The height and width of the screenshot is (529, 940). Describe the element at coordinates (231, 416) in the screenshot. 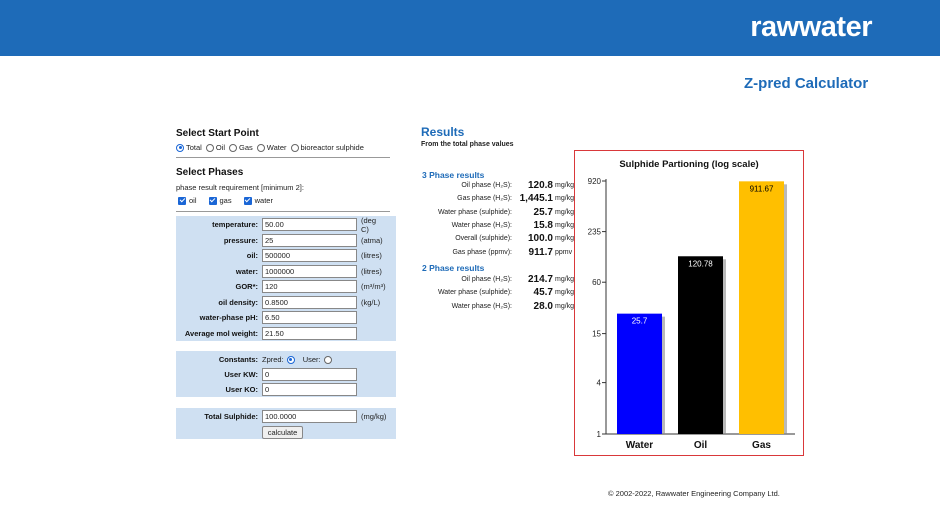

I see `field-label: Total Sulphide:` at that location.